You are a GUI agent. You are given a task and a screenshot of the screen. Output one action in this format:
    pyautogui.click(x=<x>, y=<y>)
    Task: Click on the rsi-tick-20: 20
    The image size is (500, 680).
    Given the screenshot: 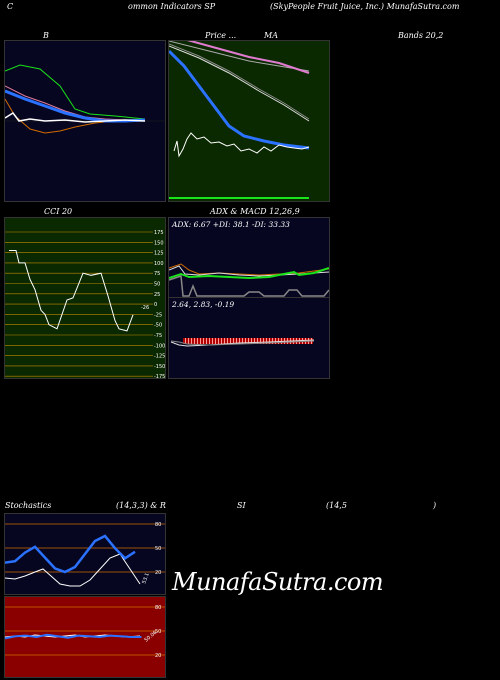 What is the action you would take?
    pyautogui.click(x=158, y=656)
    